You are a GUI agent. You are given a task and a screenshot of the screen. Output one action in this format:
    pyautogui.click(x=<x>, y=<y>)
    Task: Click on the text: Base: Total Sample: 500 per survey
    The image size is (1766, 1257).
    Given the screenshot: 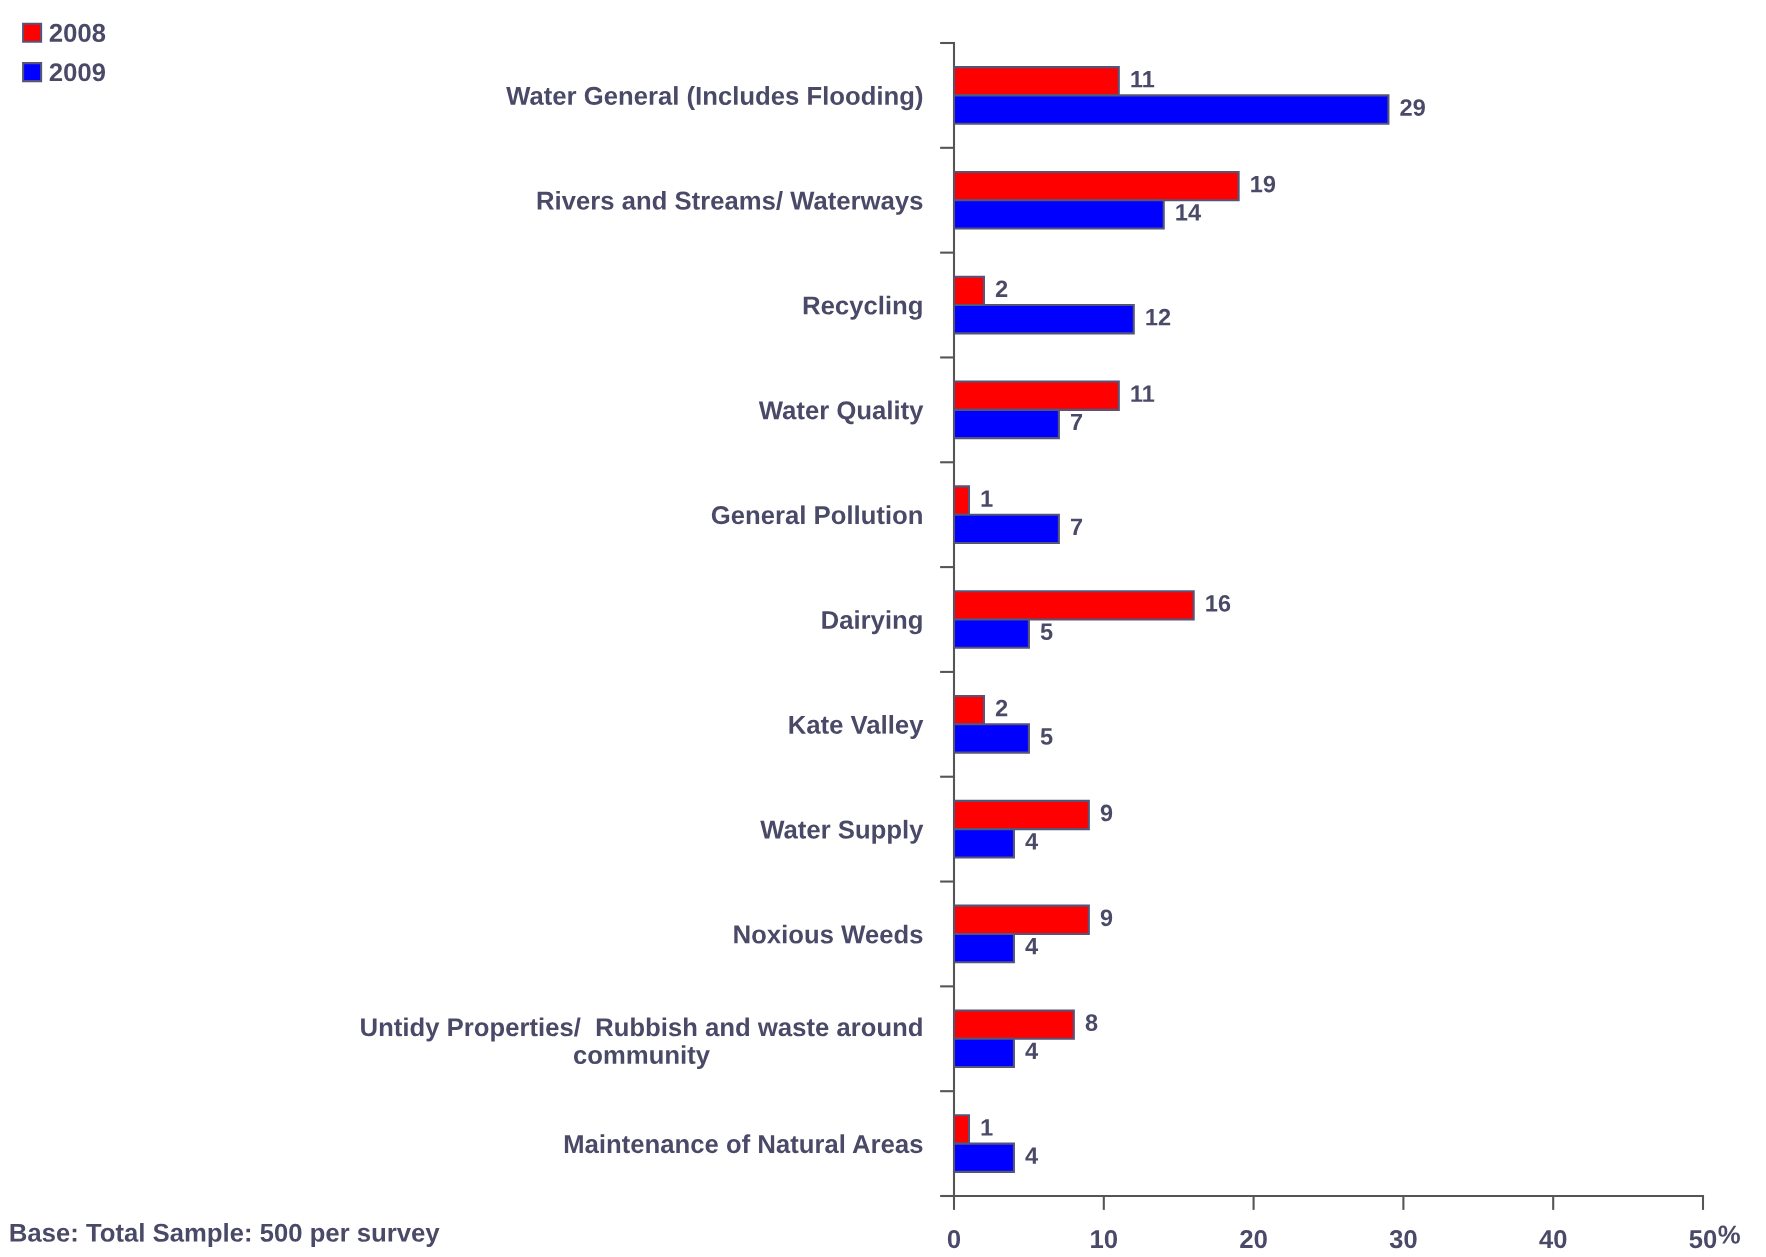 What is the action you would take?
    pyautogui.click(x=225, y=1234)
    